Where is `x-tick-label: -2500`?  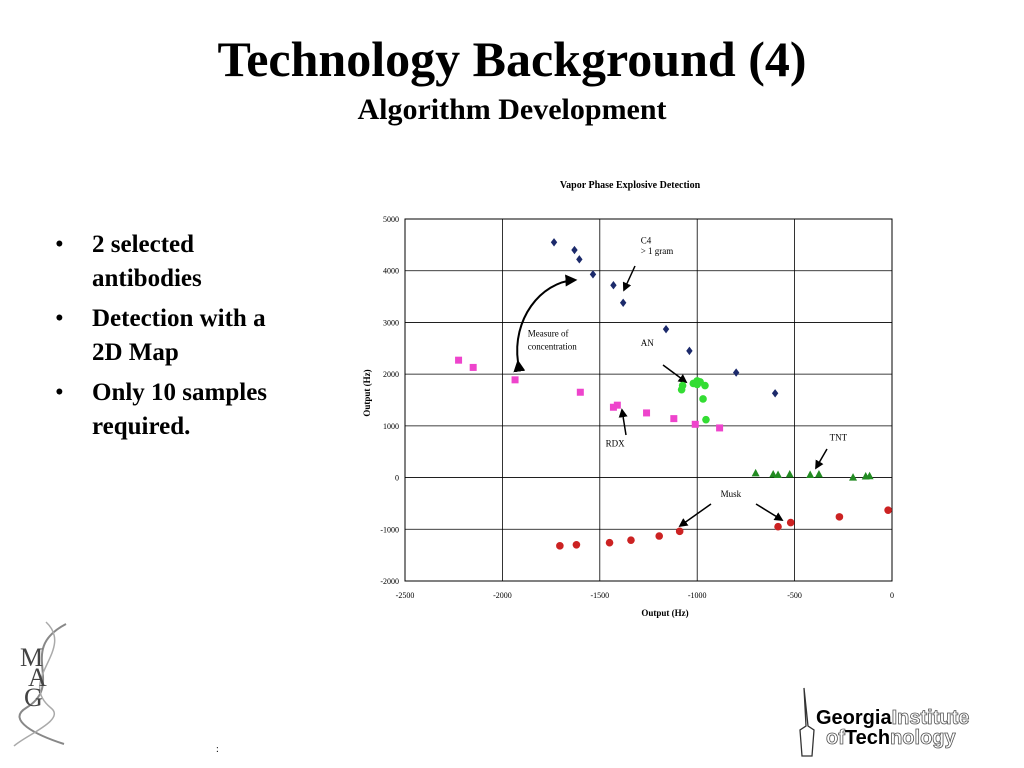 x-tick-label: -2500 is located at coordinates (405, 595).